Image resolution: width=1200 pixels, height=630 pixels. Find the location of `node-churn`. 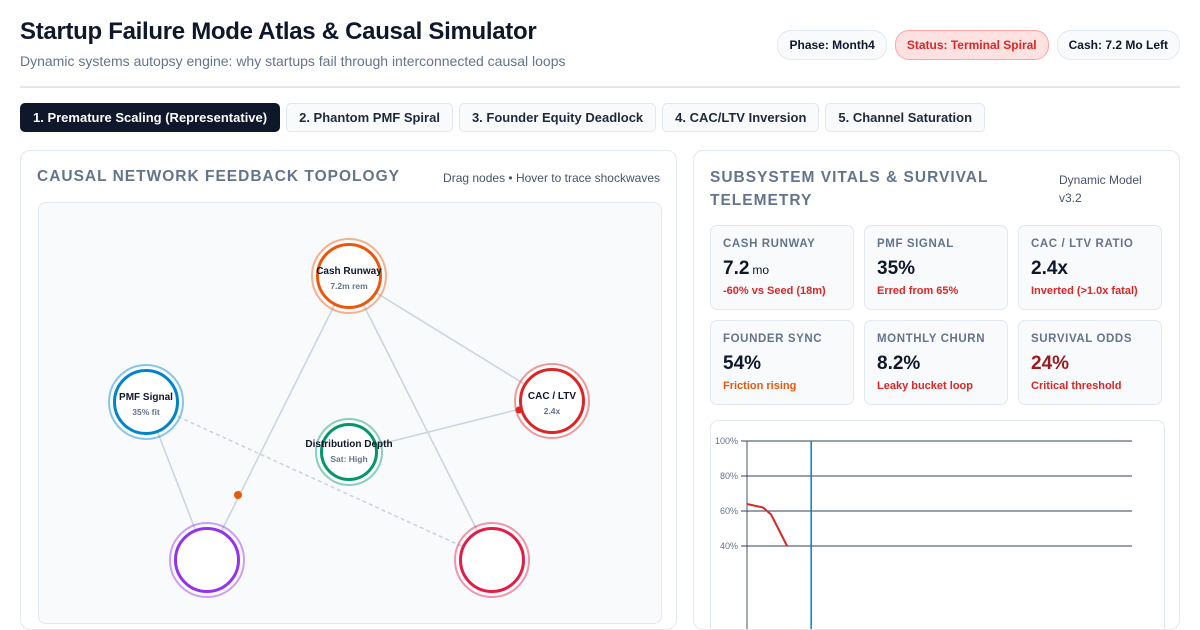

node-churn is located at coordinates (492, 560).